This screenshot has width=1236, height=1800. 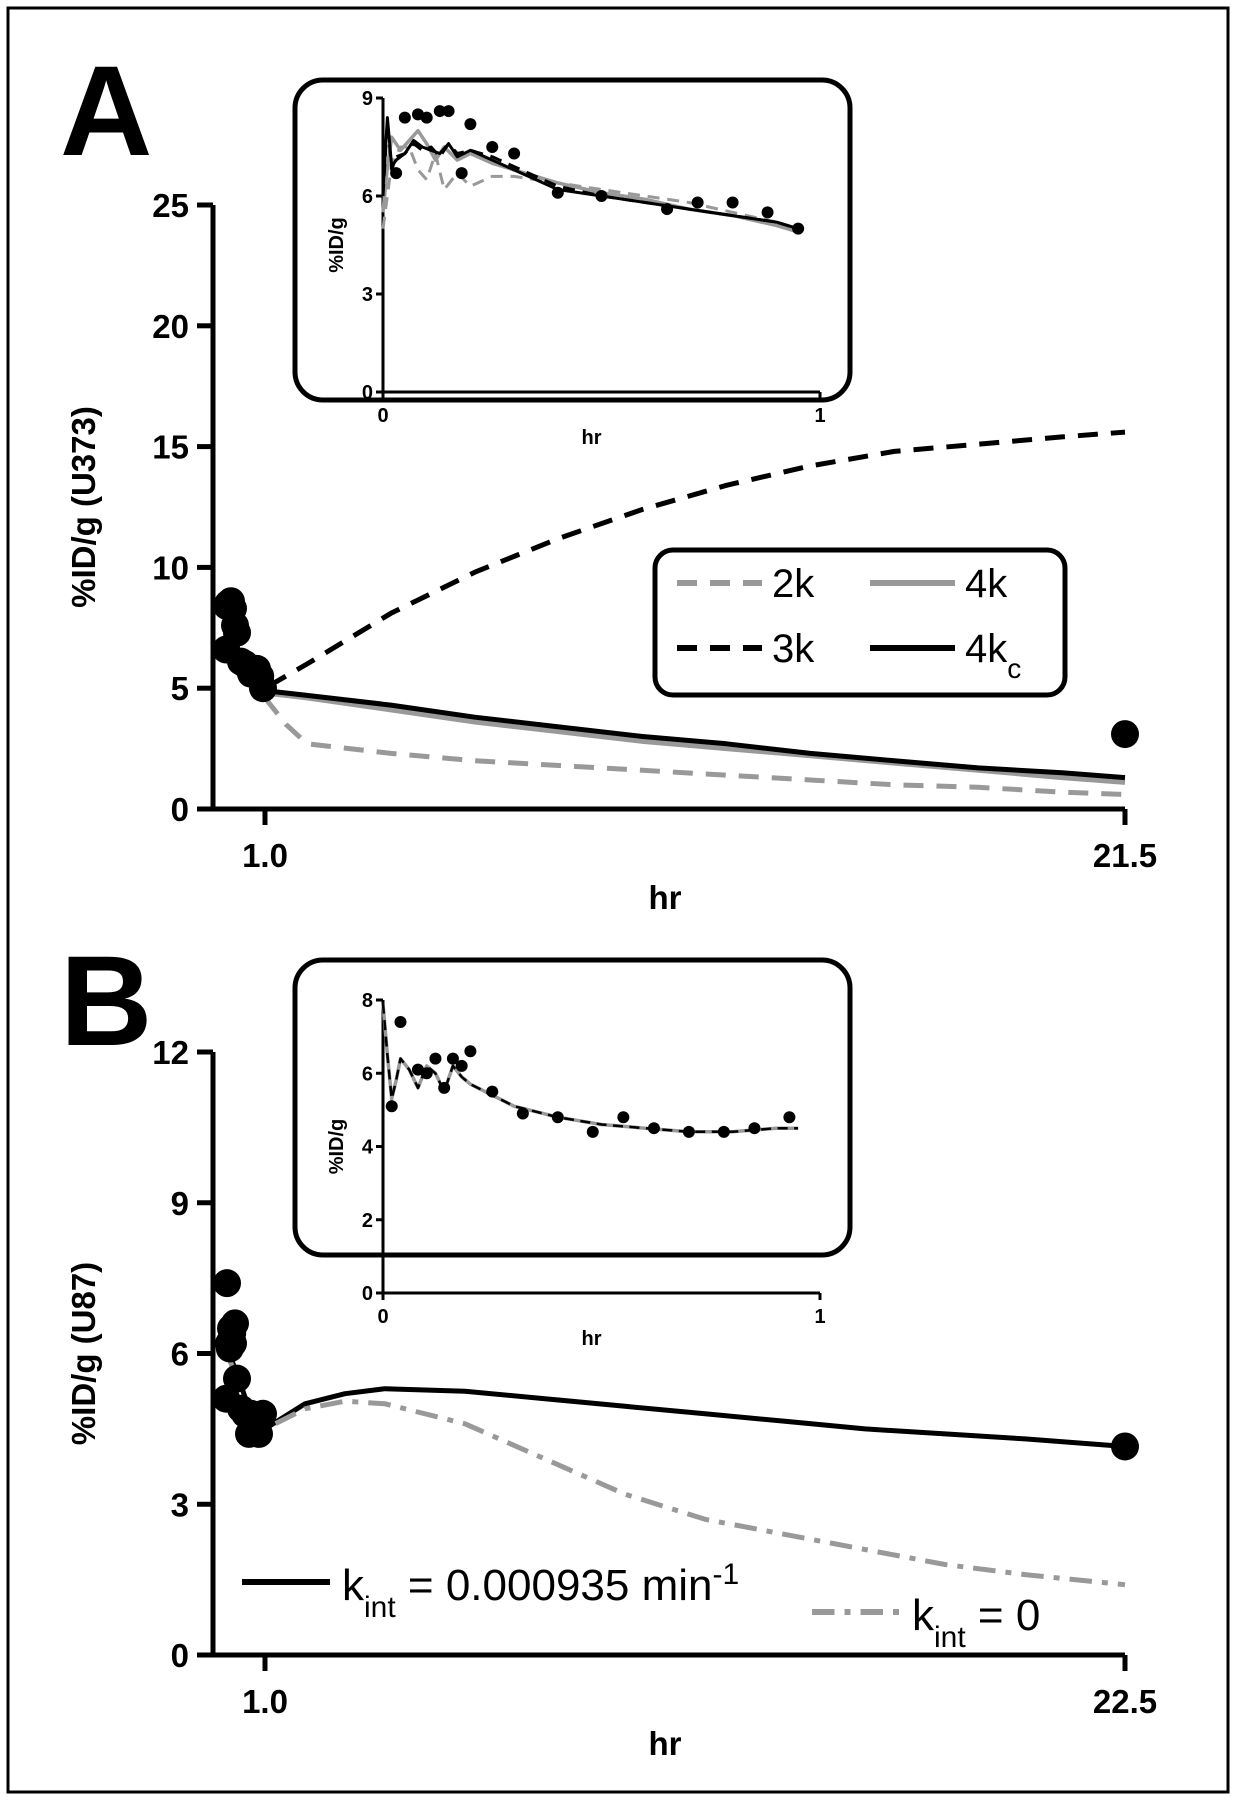 I want to click on panel-letter-b: B, so click(x=106, y=1001).